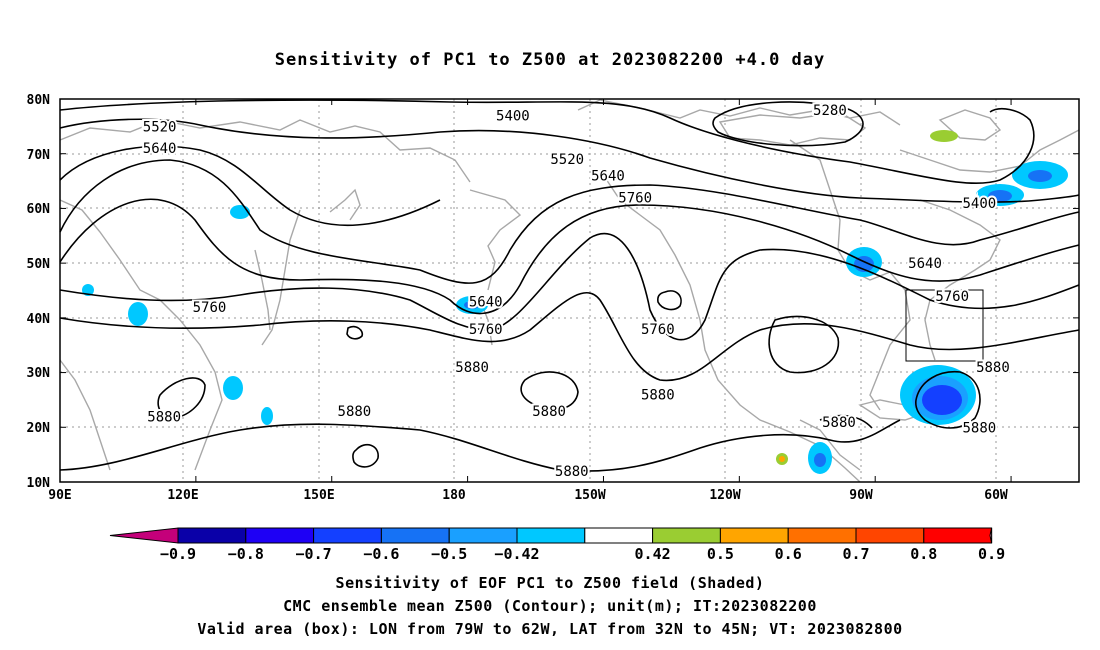 Image resolution: width=1100 pixels, height=650 pixels. I want to click on valid-area-box, so click(944, 325).